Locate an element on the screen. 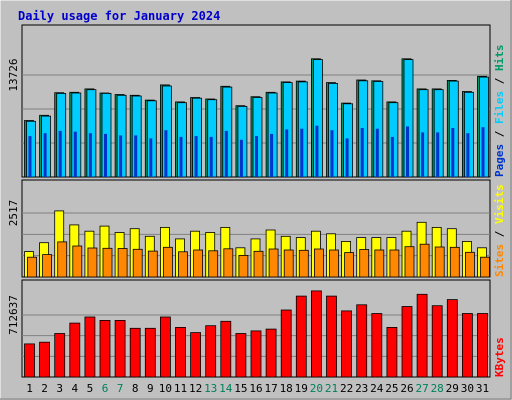 This screenshot has width=512, height=400. x-tick-label: 22 is located at coordinates (346, 388).